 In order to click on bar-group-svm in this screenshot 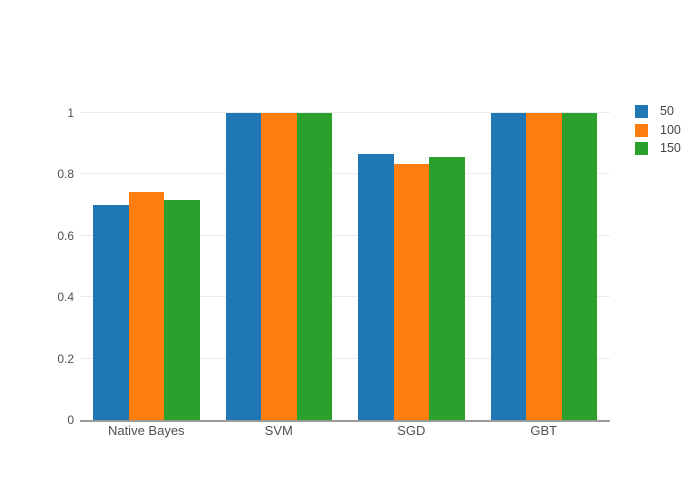, I will do `click(279, 255)`.